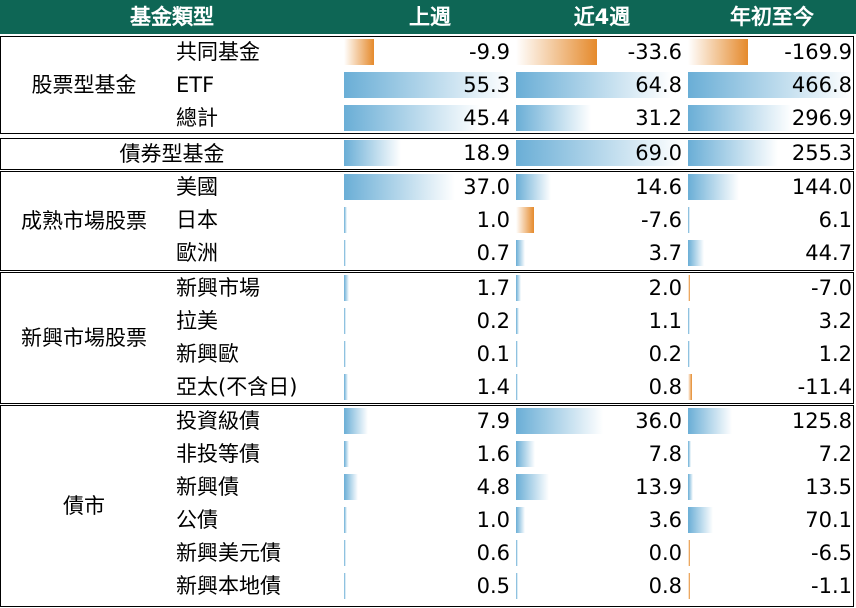  Describe the element at coordinates (218, 454) in the screenshot. I see `row-label: 非投等債` at that location.